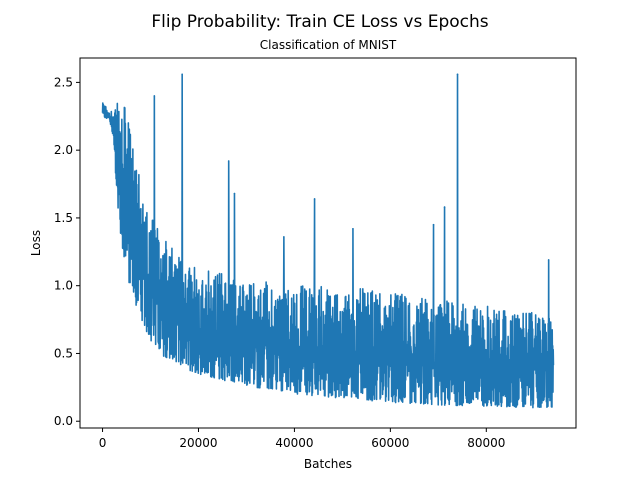 The width and height of the screenshot is (640, 480). I want to click on y-tick-label: 2.0, so click(63, 150).